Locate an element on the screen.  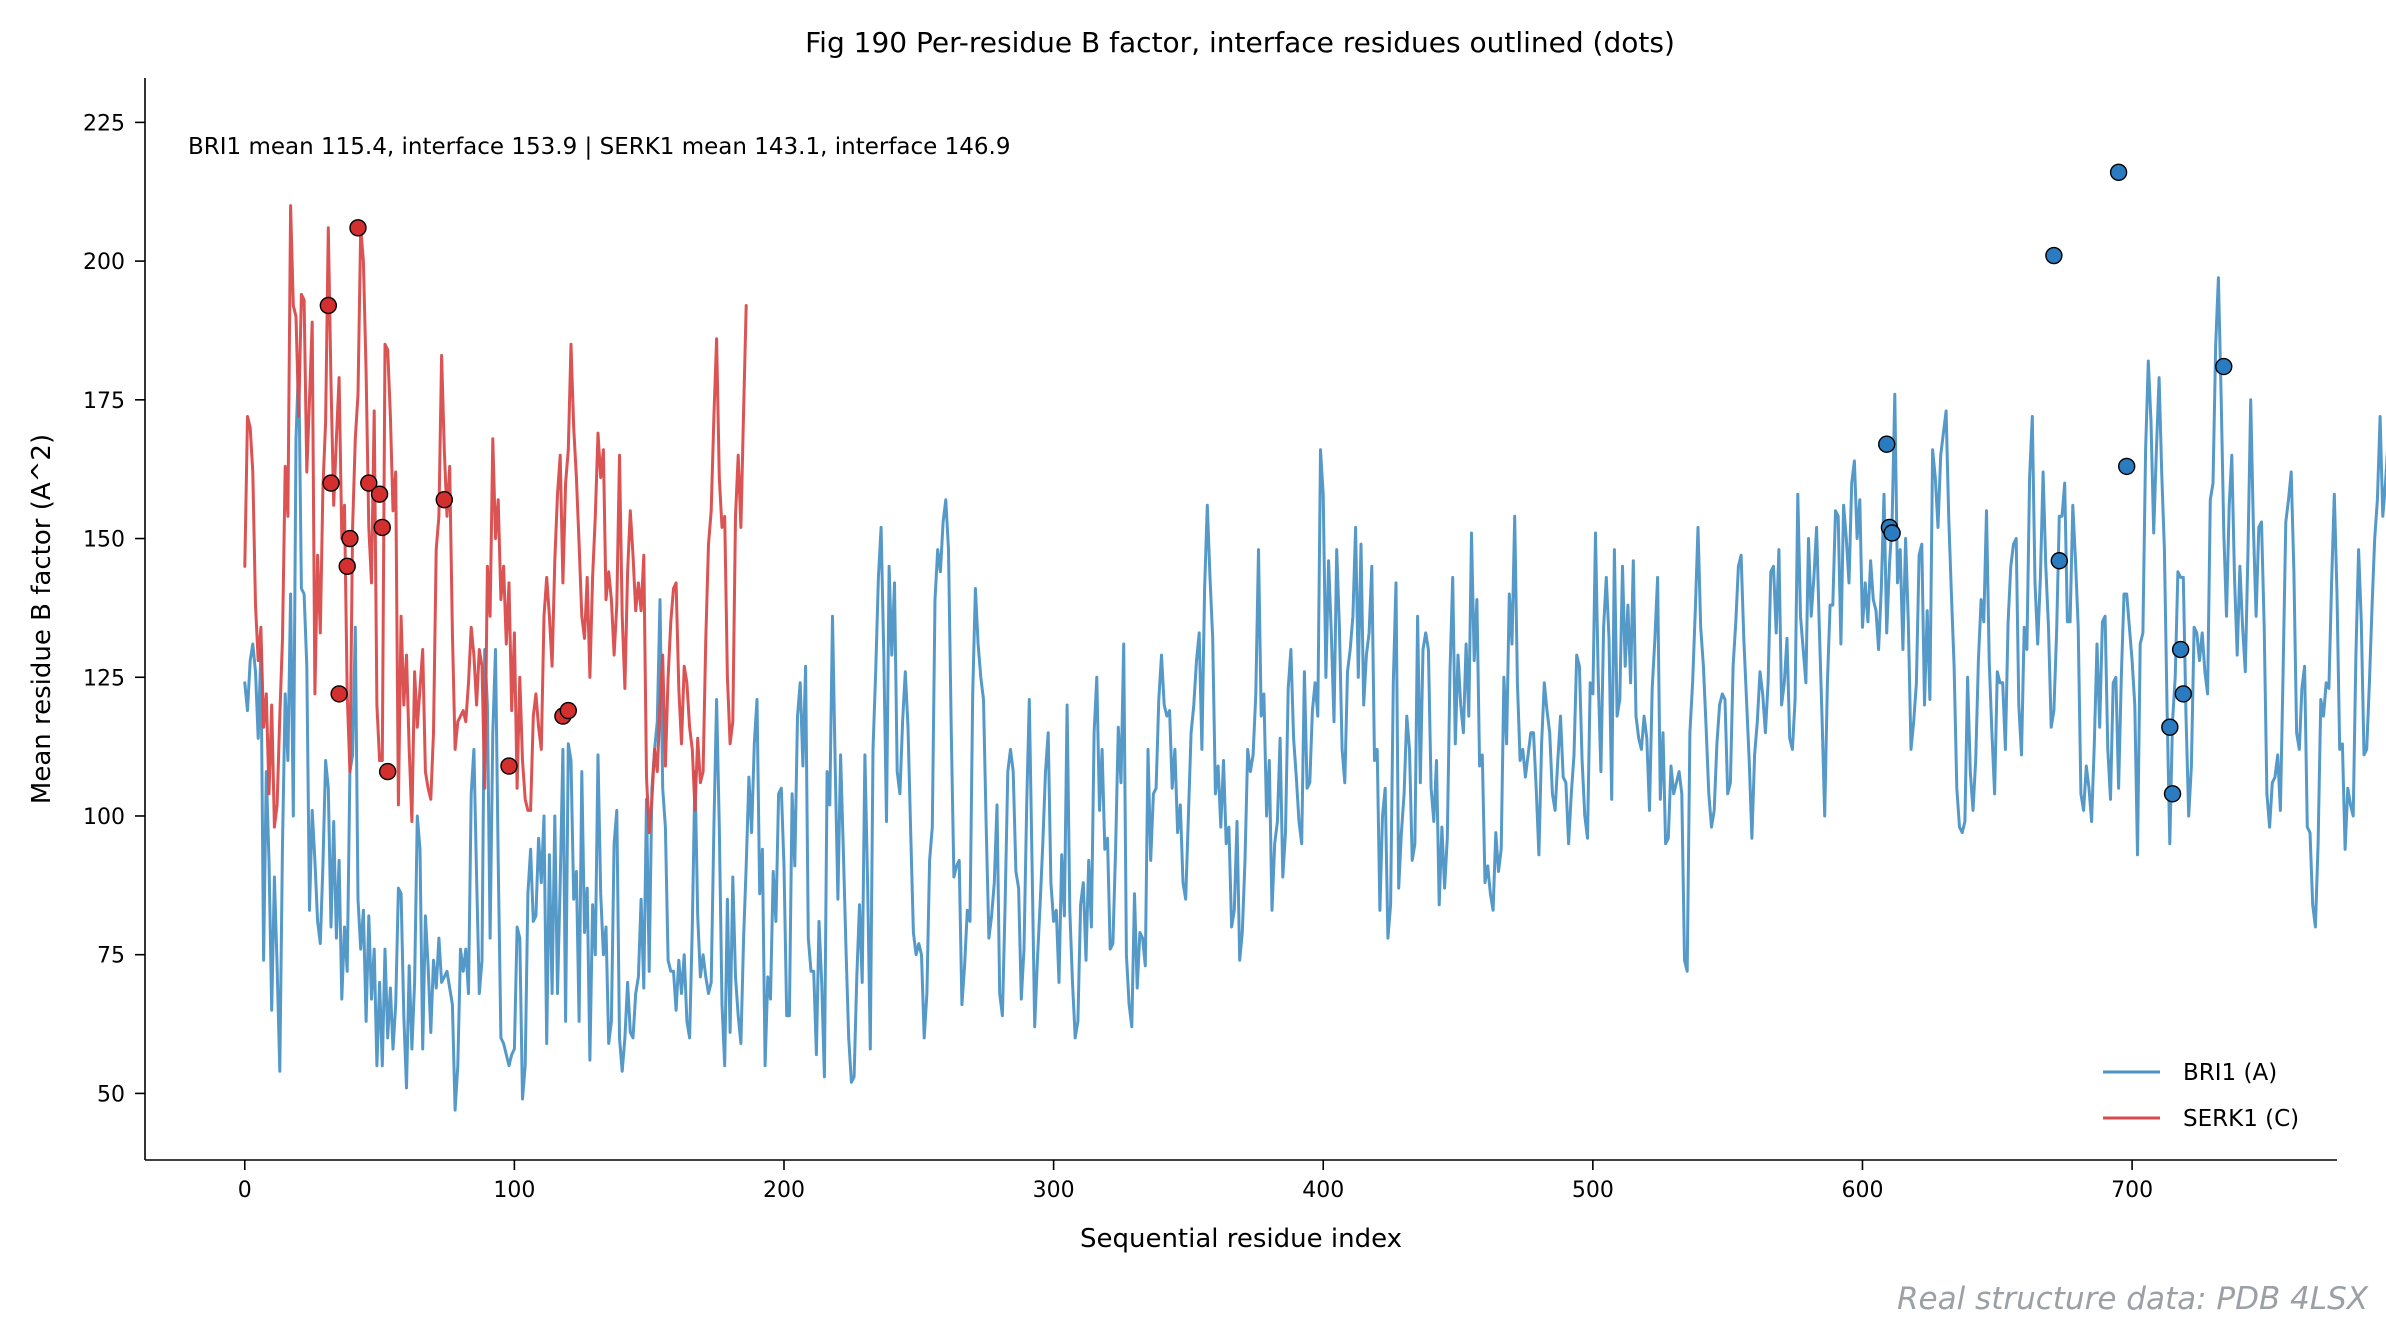
y-tick-label: 125 is located at coordinates (104, 678).